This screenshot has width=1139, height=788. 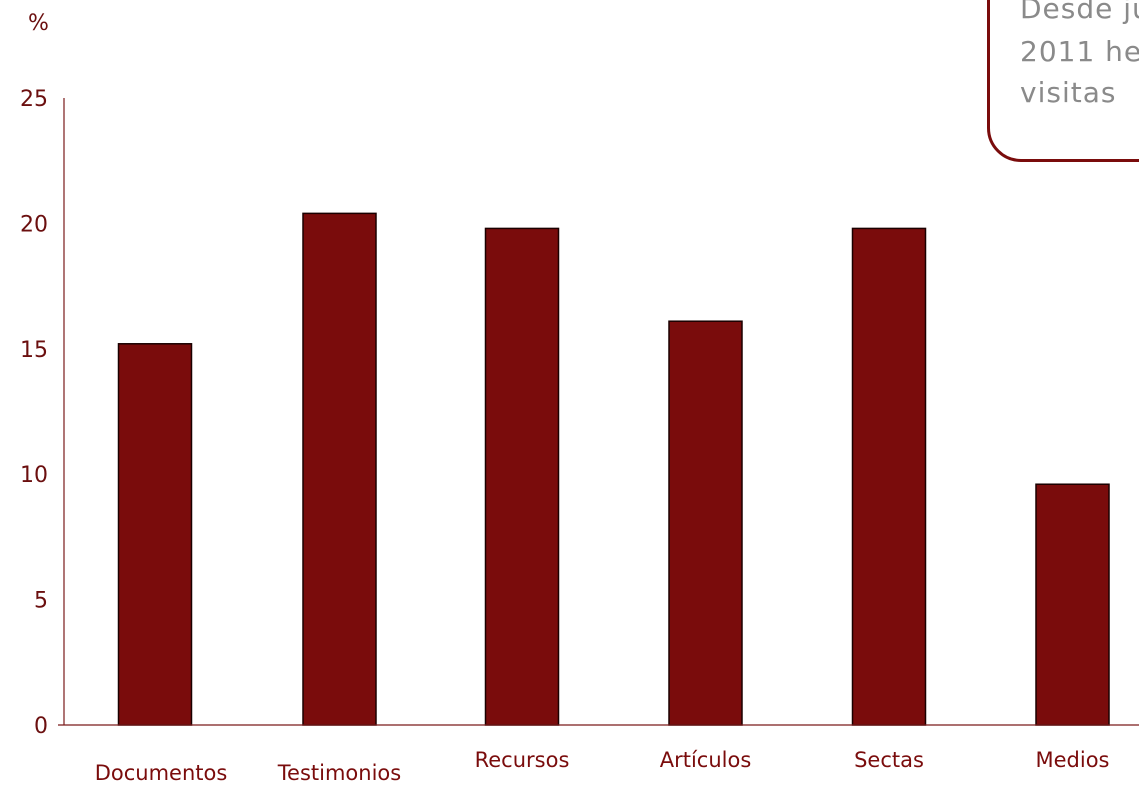 What do you see at coordinates (41, 726) in the screenshot?
I see `y-tick-label: 0` at bounding box center [41, 726].